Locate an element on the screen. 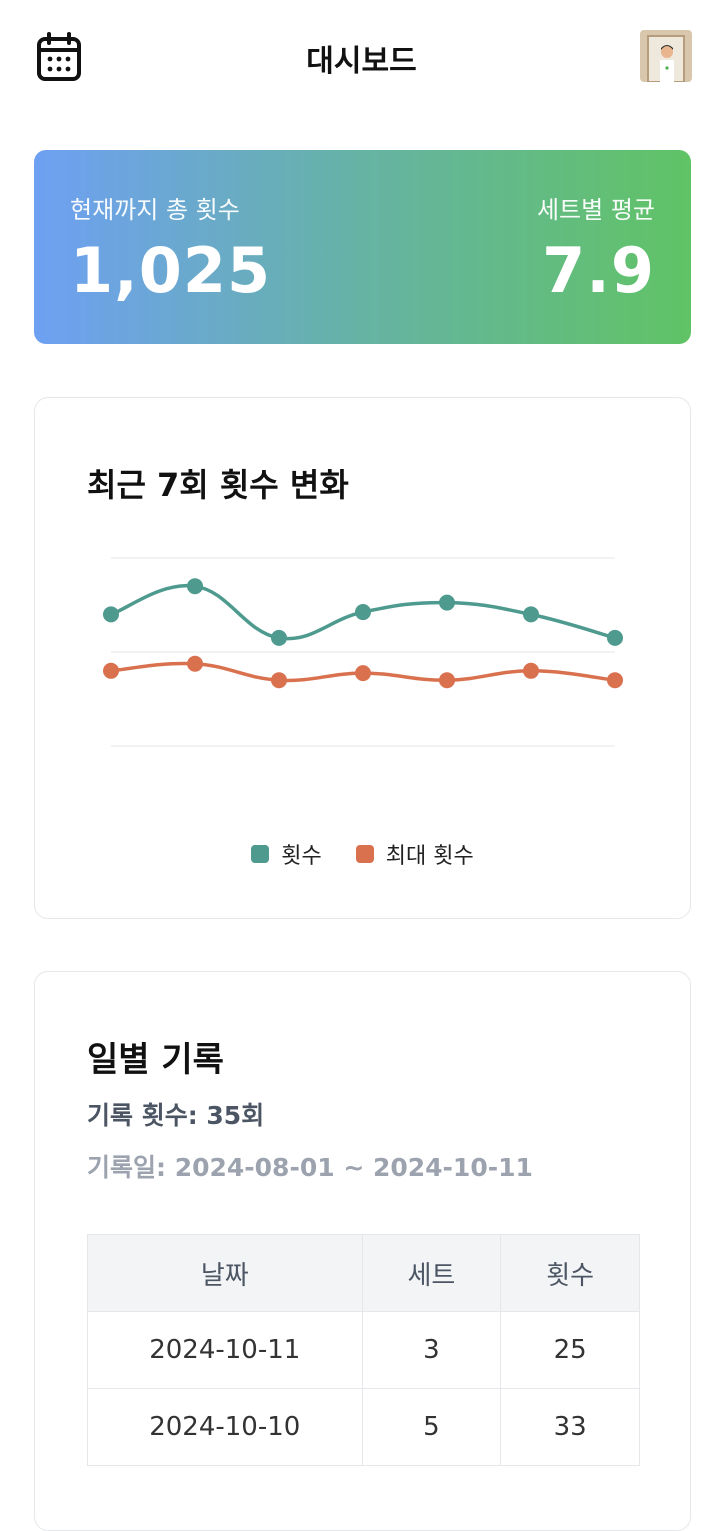 The height and width of the screenshot is (1531, 723). records-table: 날짜 세트 횟수 2024-10-11 3 25 2024-10-10 5 33 is located at coordinates (363, 1350).